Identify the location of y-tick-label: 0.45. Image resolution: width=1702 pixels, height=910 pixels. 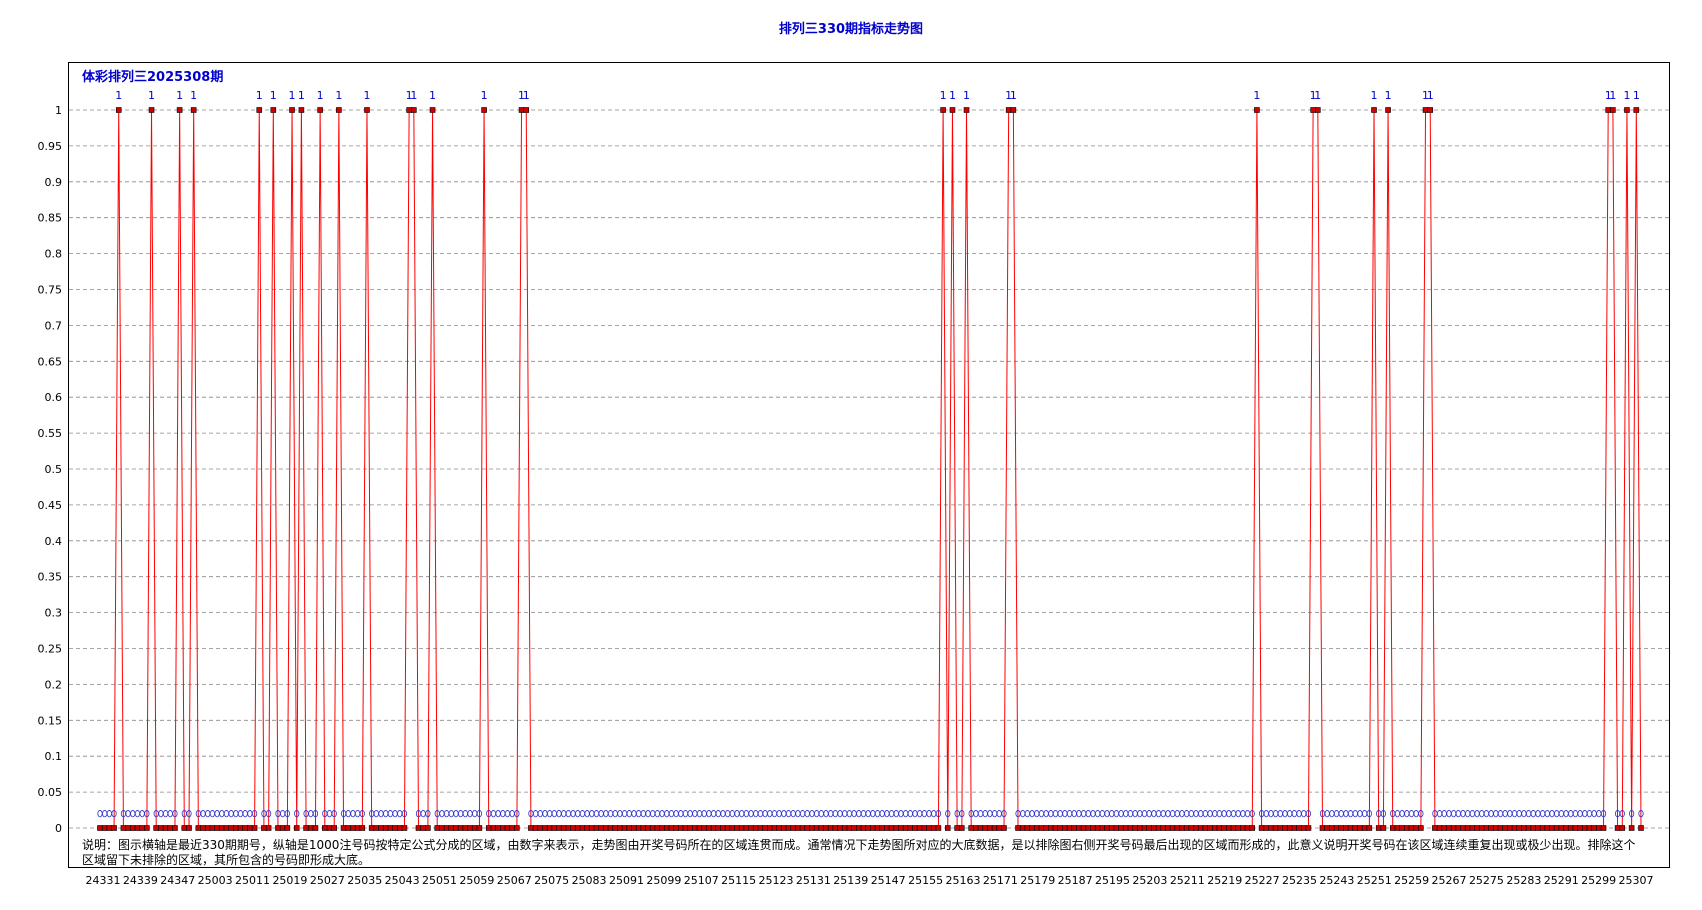
(50, 505).